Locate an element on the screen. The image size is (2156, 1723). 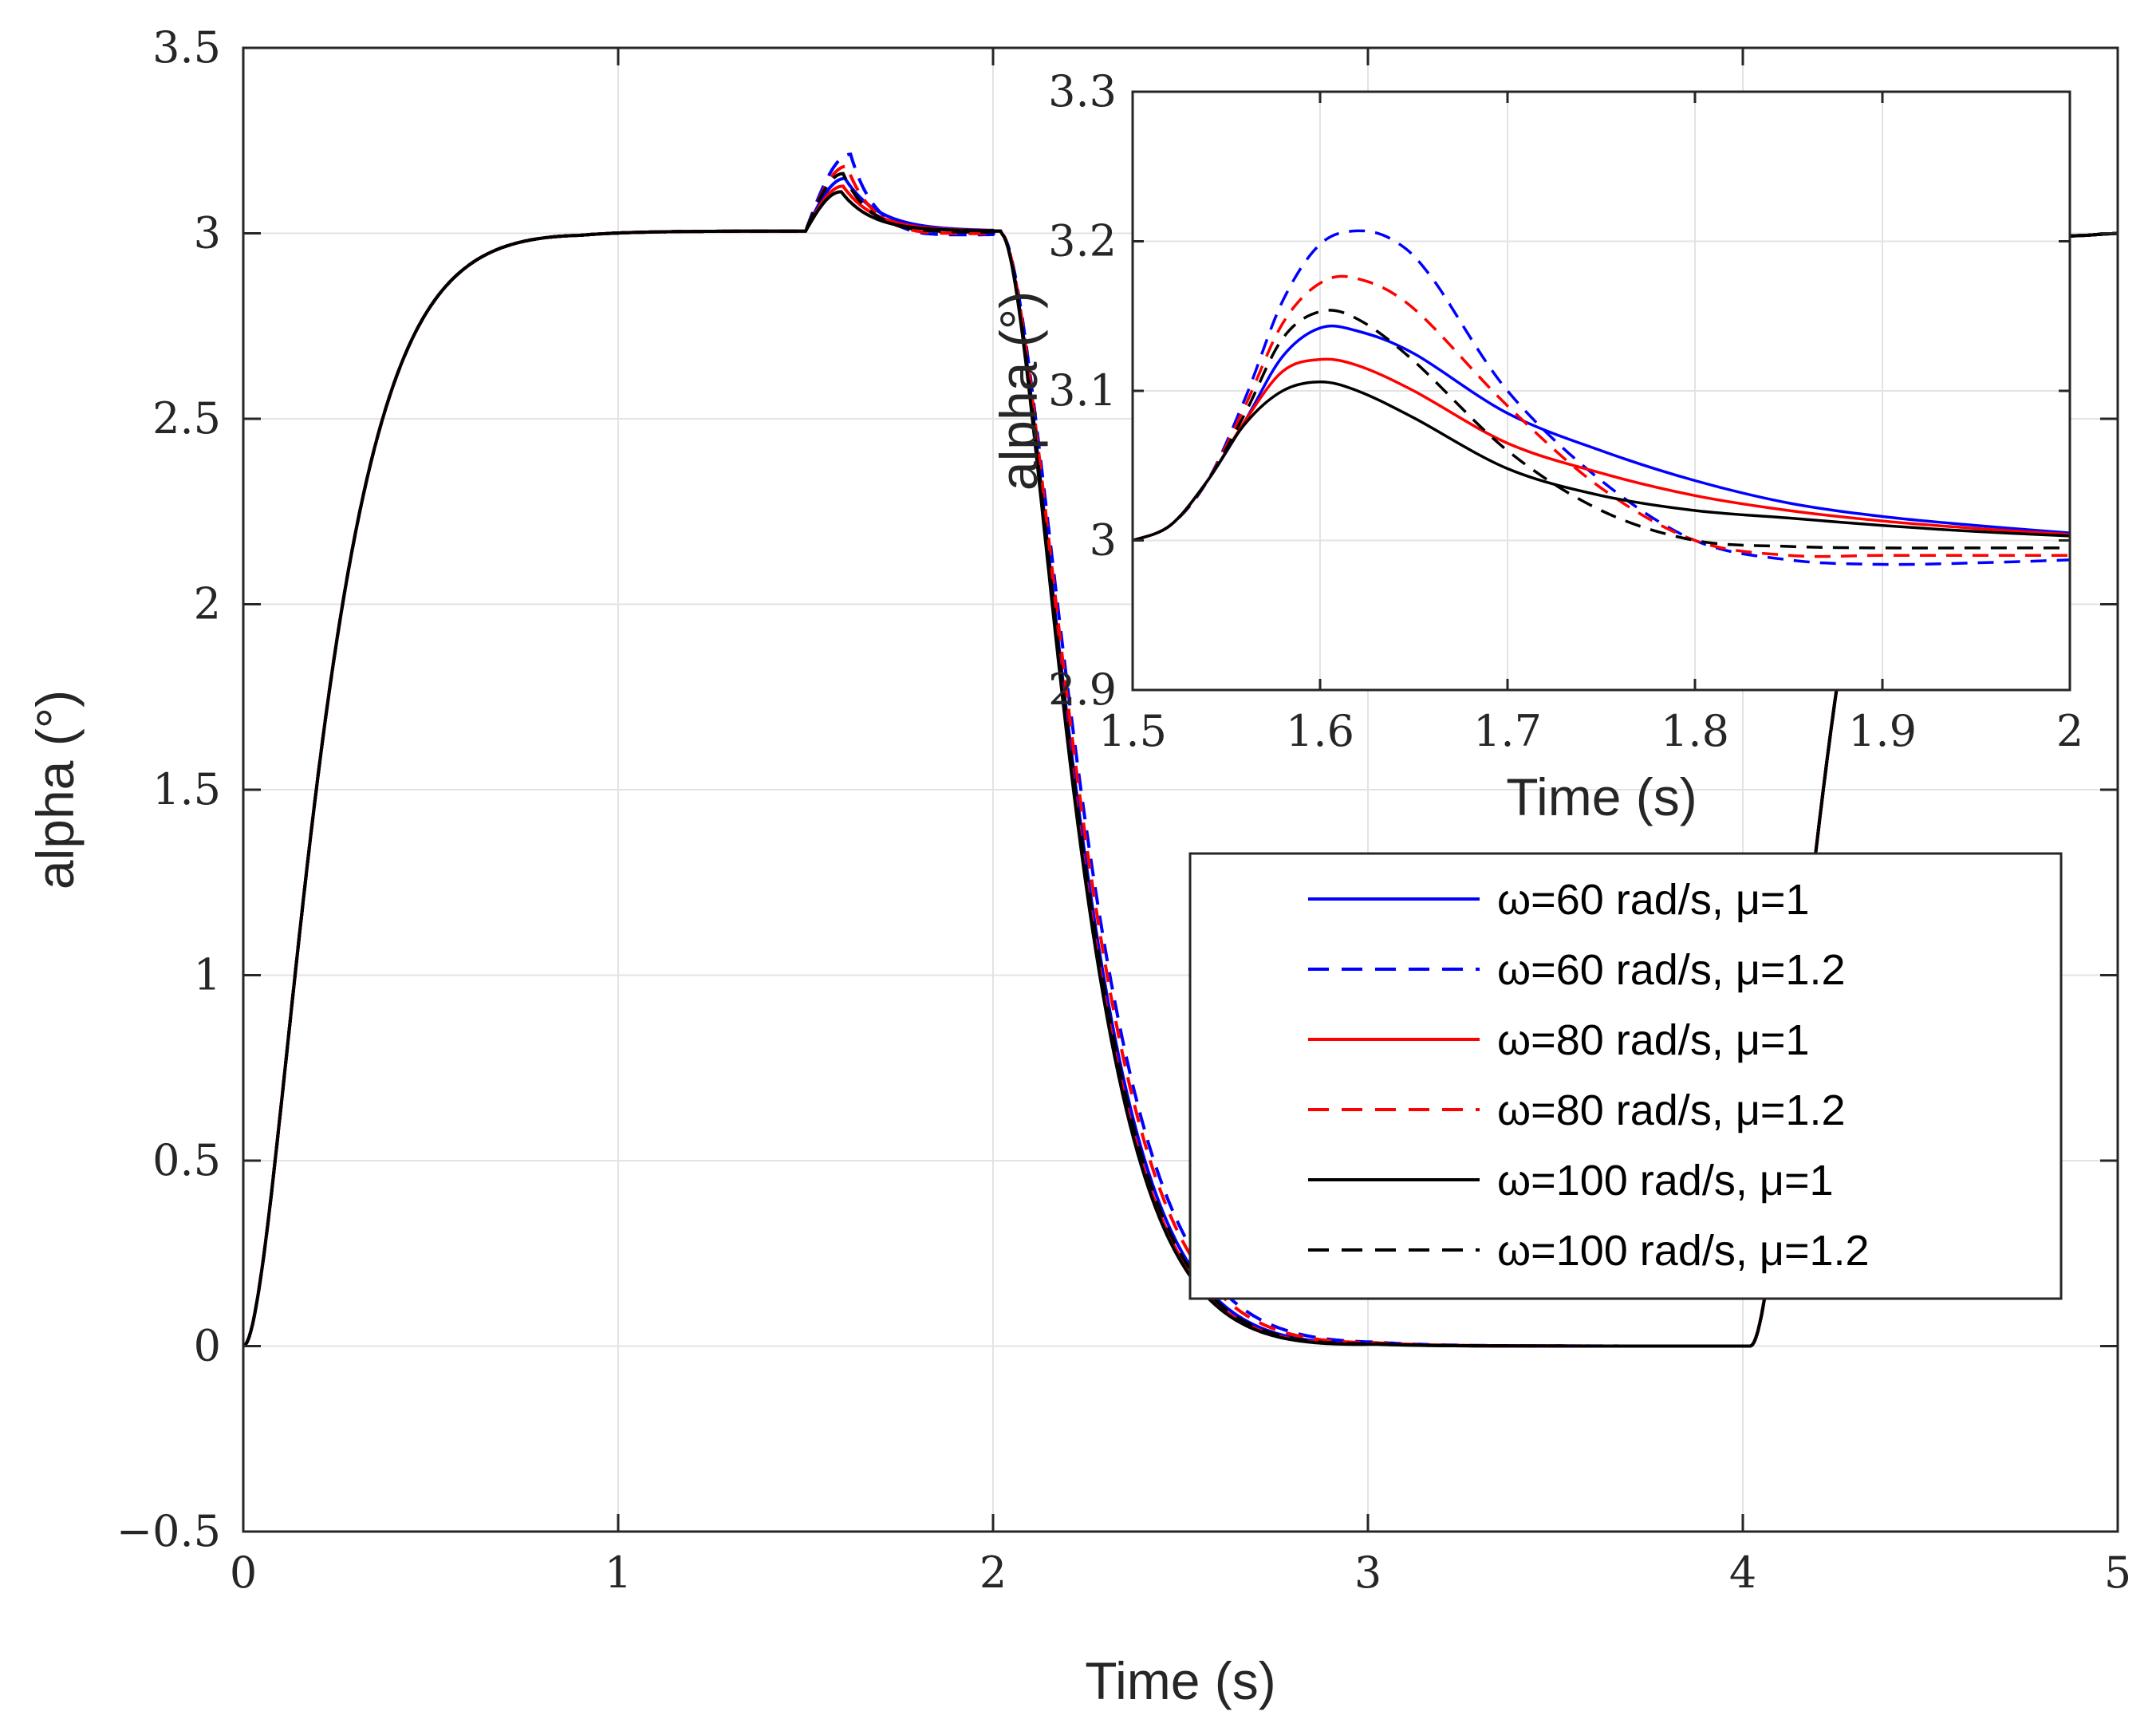
main-y-tick-label: 3 is located at coordinates (208, 233).